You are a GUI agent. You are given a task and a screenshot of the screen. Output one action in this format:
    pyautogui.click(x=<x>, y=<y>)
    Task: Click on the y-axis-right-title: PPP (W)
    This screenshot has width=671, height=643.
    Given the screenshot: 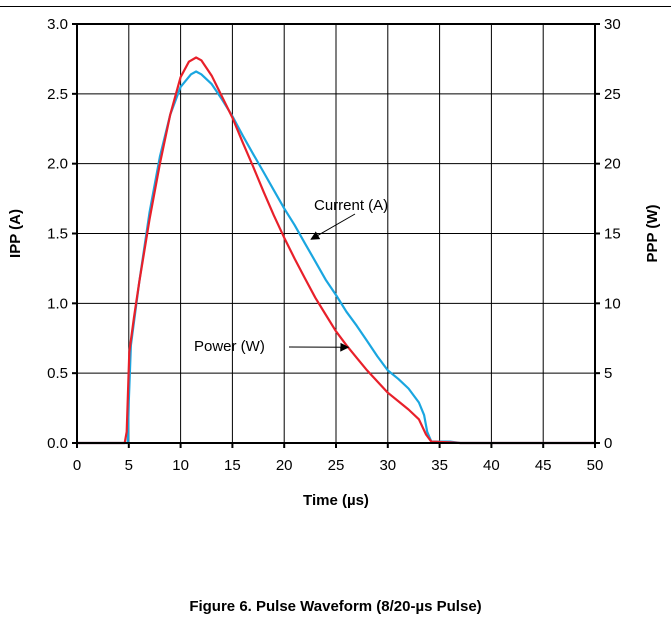 What is the action you would take?
    pyautogui.click(x=652, y=233)
    